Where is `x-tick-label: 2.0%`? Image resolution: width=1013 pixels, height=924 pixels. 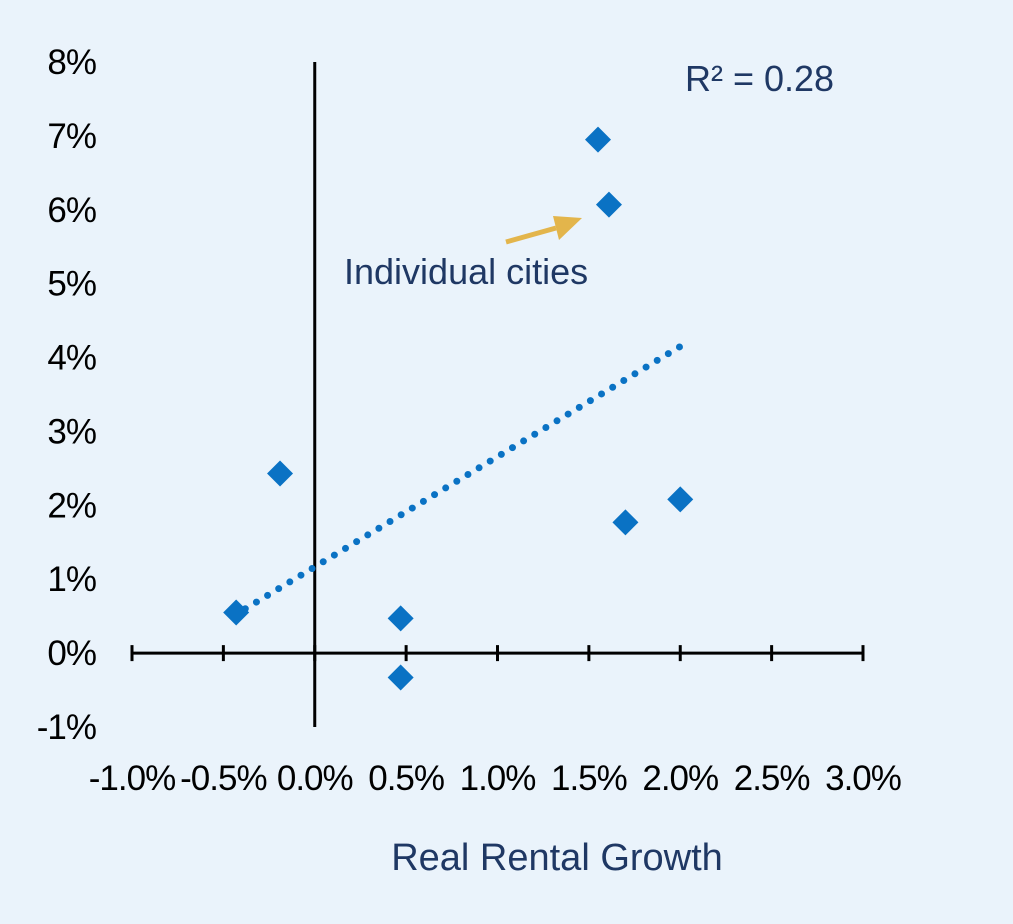
x-tick-label: 2.0% is located at coordinates (680, 778).